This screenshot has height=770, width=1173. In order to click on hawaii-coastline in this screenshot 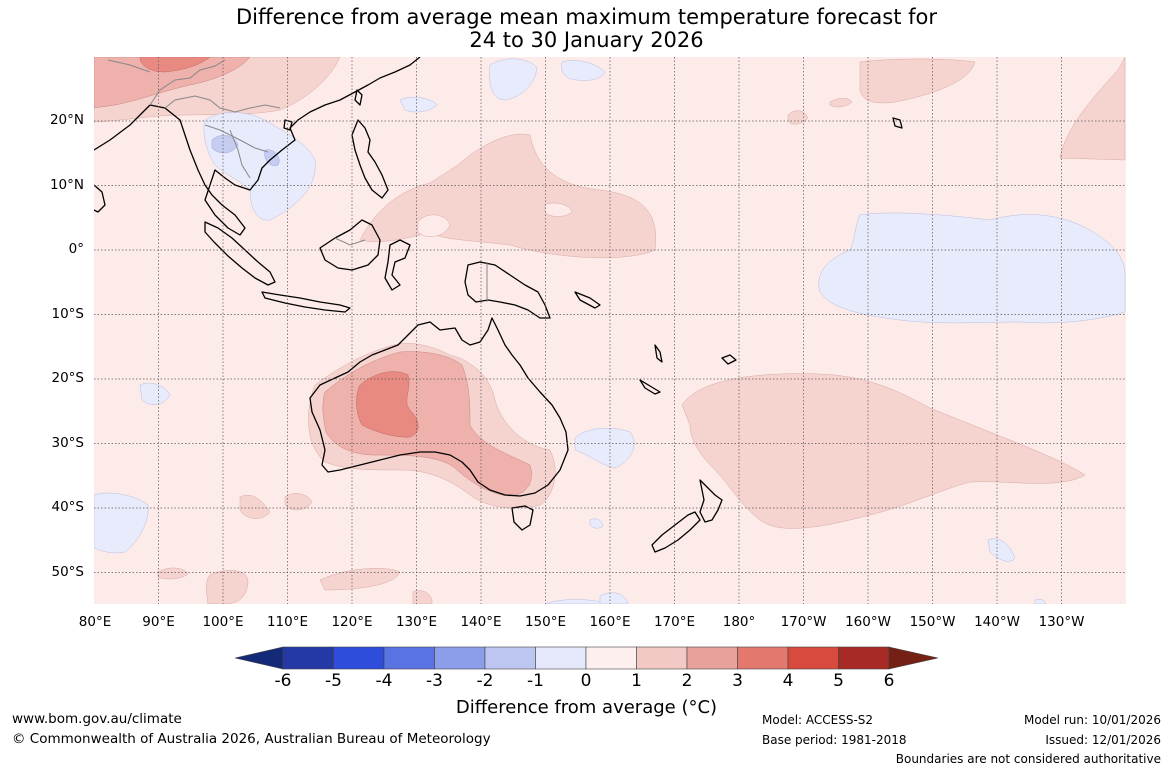, I will do `click(897, 123)`.